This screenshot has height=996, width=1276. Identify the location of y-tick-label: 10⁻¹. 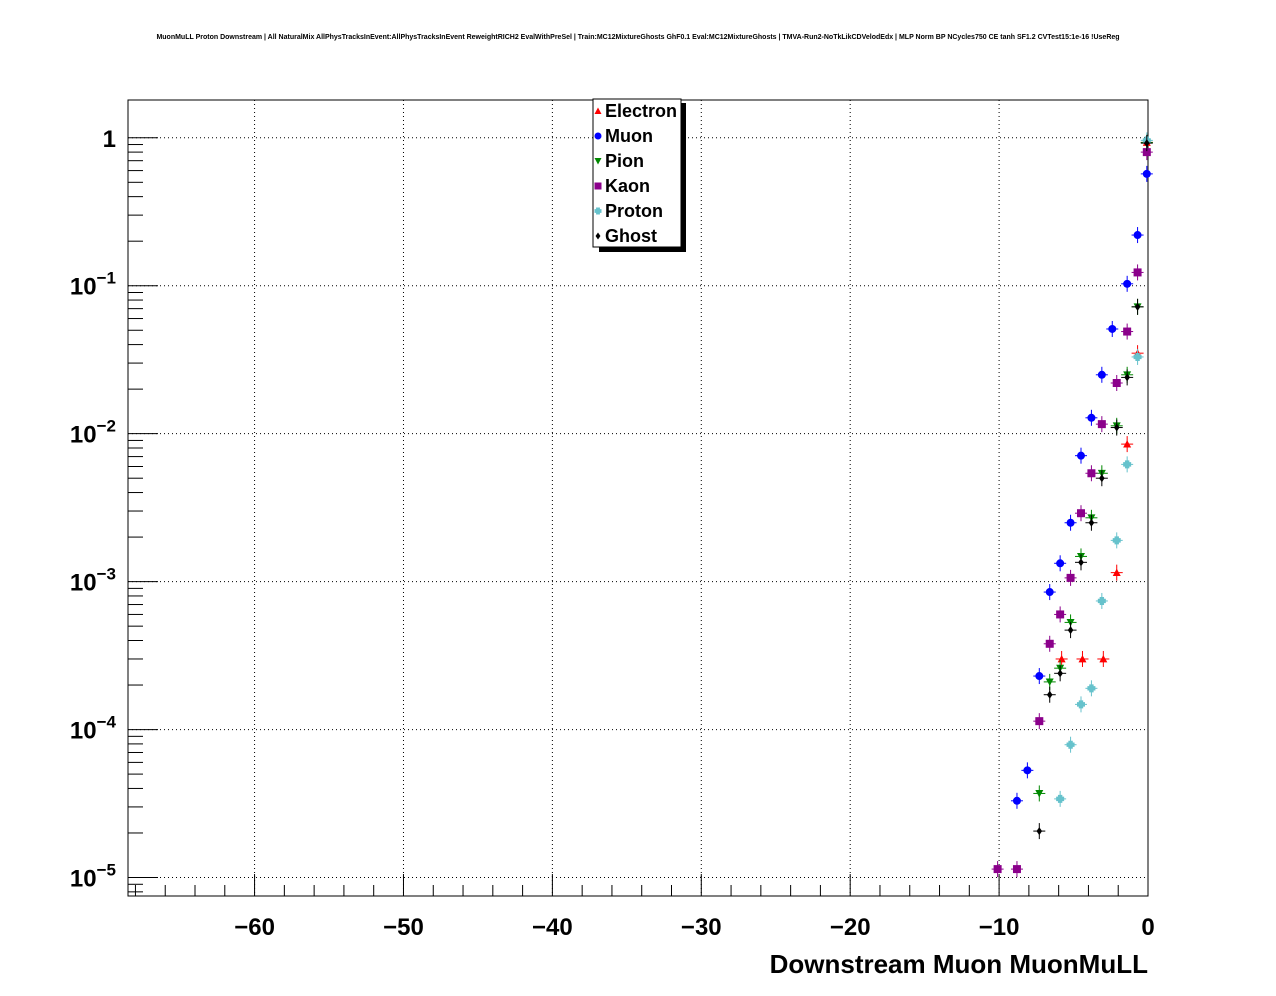
(93, 285).